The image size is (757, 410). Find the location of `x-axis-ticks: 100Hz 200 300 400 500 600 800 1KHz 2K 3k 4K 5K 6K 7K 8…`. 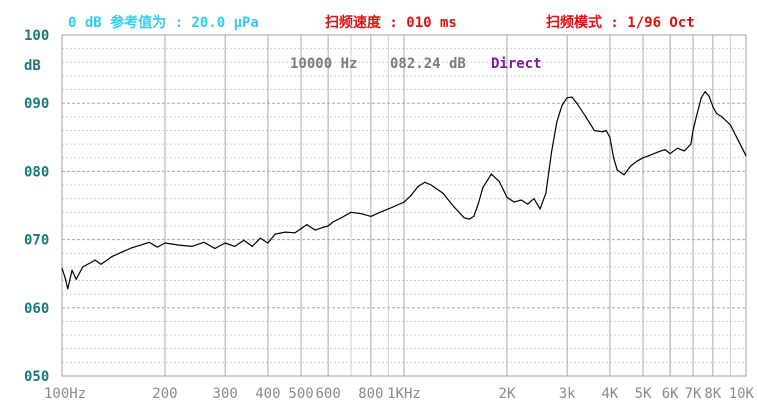

x-axis-ticks: 100Hz 200 300 400 500 600 800 1KHz 2K 3k 4K 5K 6K 7K 8… is located at coordinates (399, 394).